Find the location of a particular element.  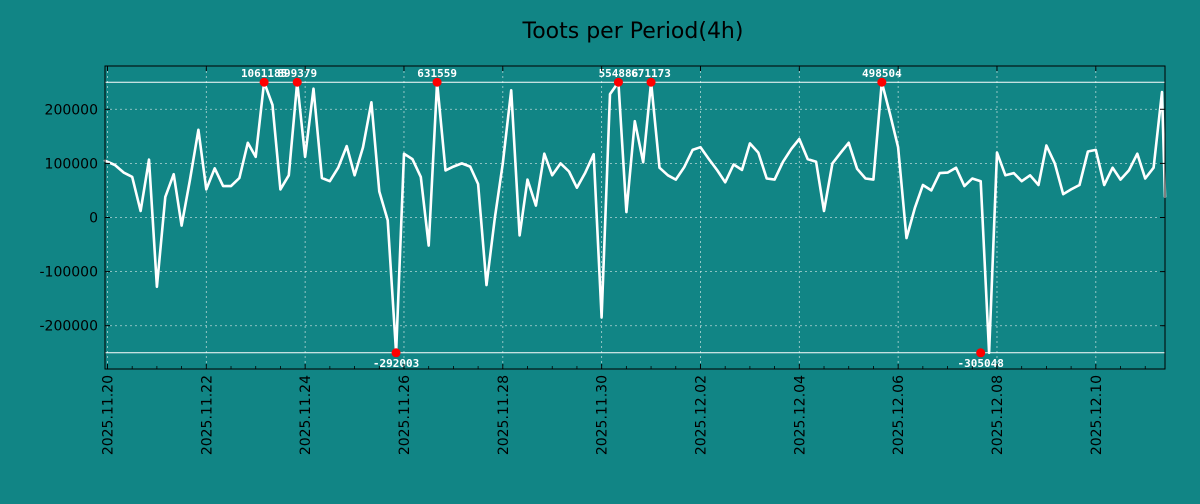

x-tick-label: 2025.11.20 is located at coordinates (108, 415).